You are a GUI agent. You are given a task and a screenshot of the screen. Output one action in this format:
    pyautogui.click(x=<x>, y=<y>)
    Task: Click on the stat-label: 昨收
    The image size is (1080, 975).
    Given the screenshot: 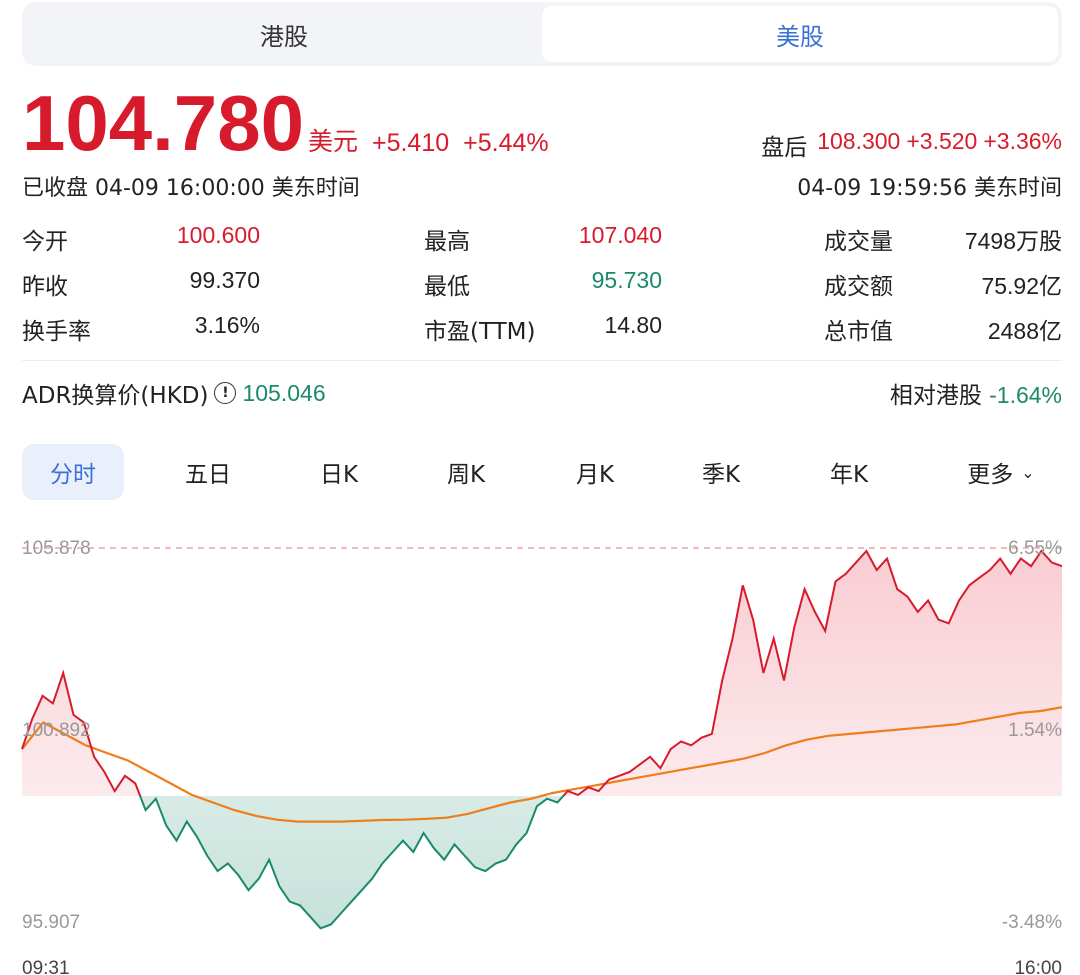 What is the action you would take?
    pyautogui.click(x=45, y=287)
    